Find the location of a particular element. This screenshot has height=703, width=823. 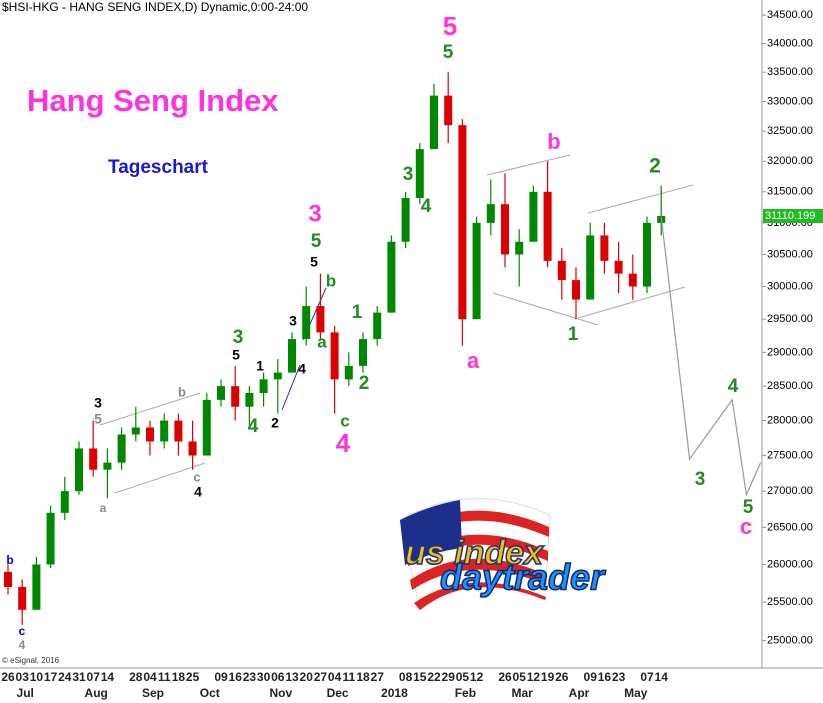

wave-label-text: 2 is located at coordinates (275, 423).